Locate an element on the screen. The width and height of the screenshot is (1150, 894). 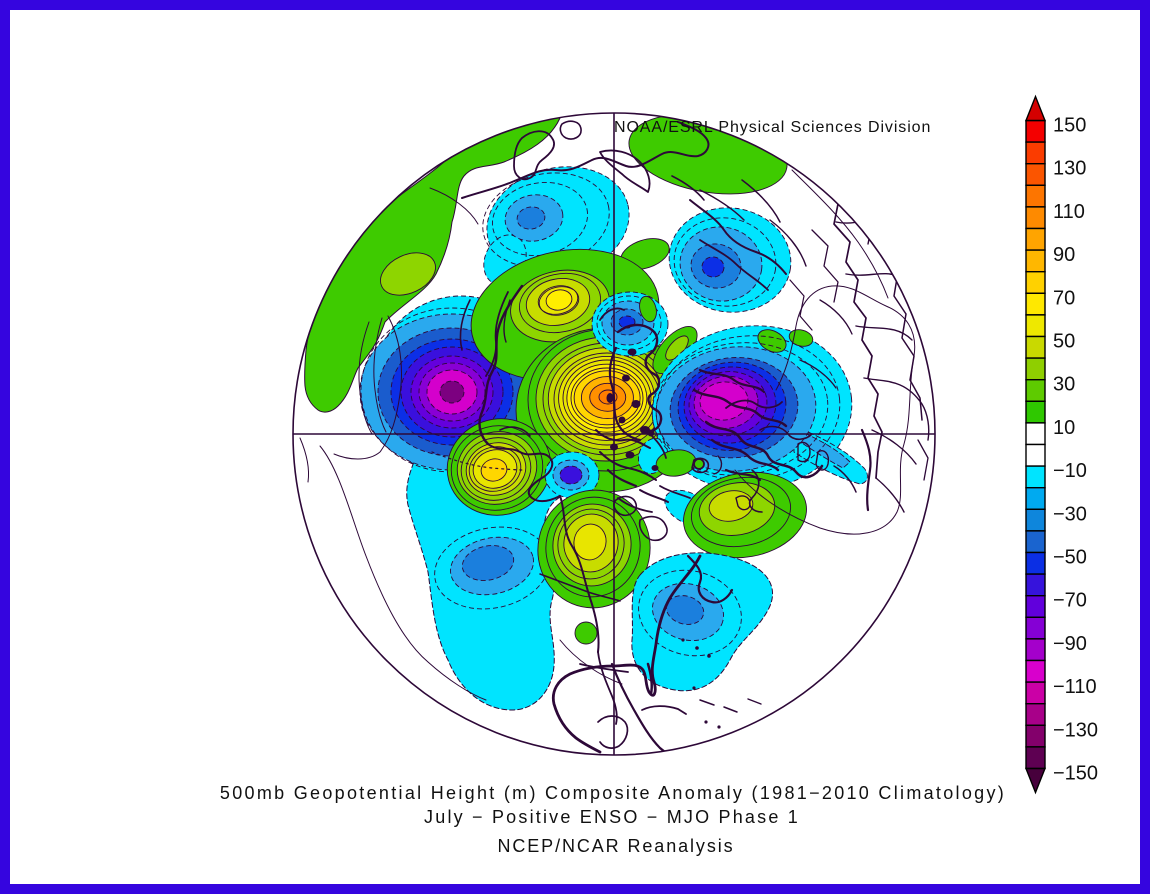
svg-text:July − Positive ENSO − MJO Pha: July − Positive ENSO − MJO Phase 1 is located at coordinates (612, 817).